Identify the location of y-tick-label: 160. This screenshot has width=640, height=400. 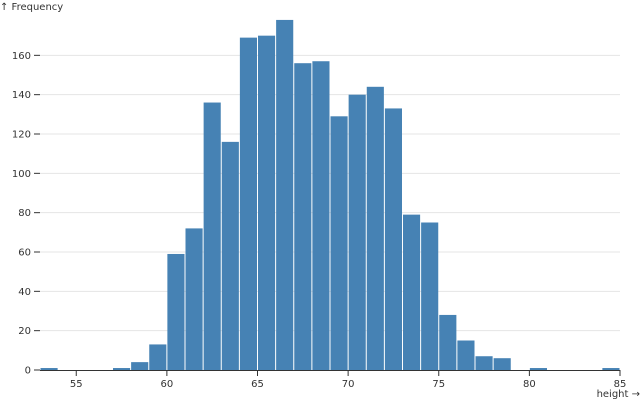
(21, 56).